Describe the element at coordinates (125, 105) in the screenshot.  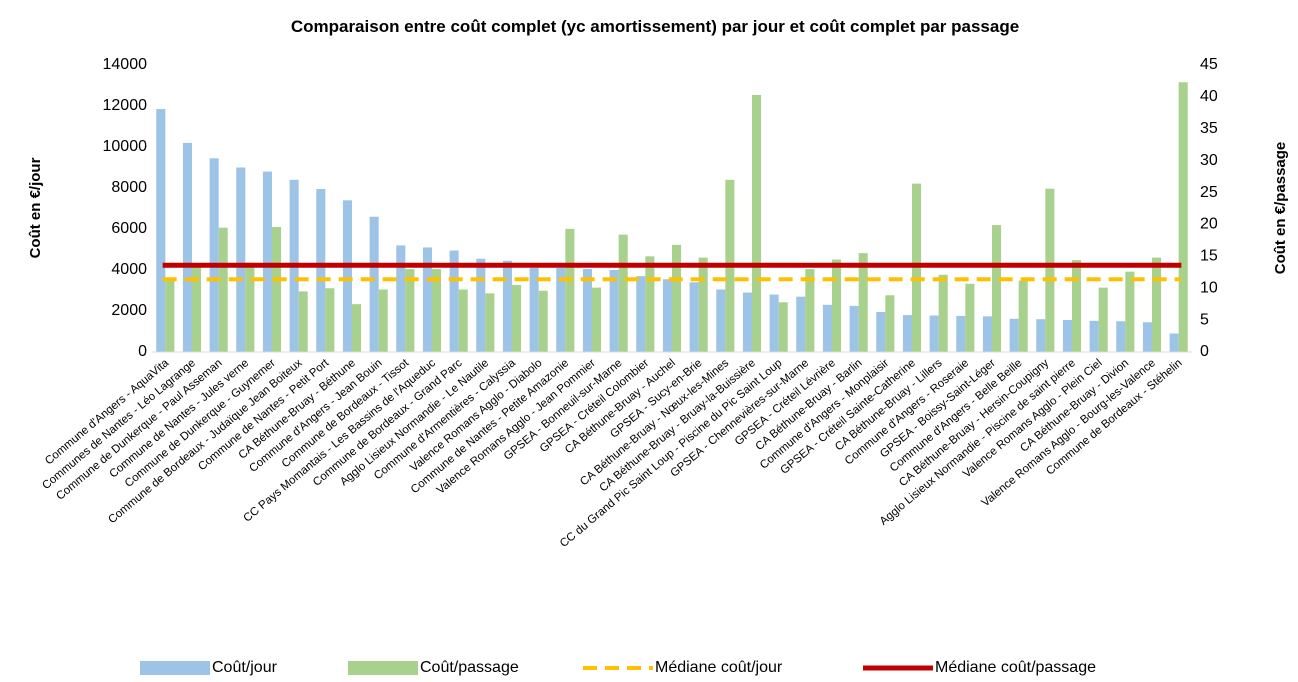
I see `y-tick-label: 12000` at that location.